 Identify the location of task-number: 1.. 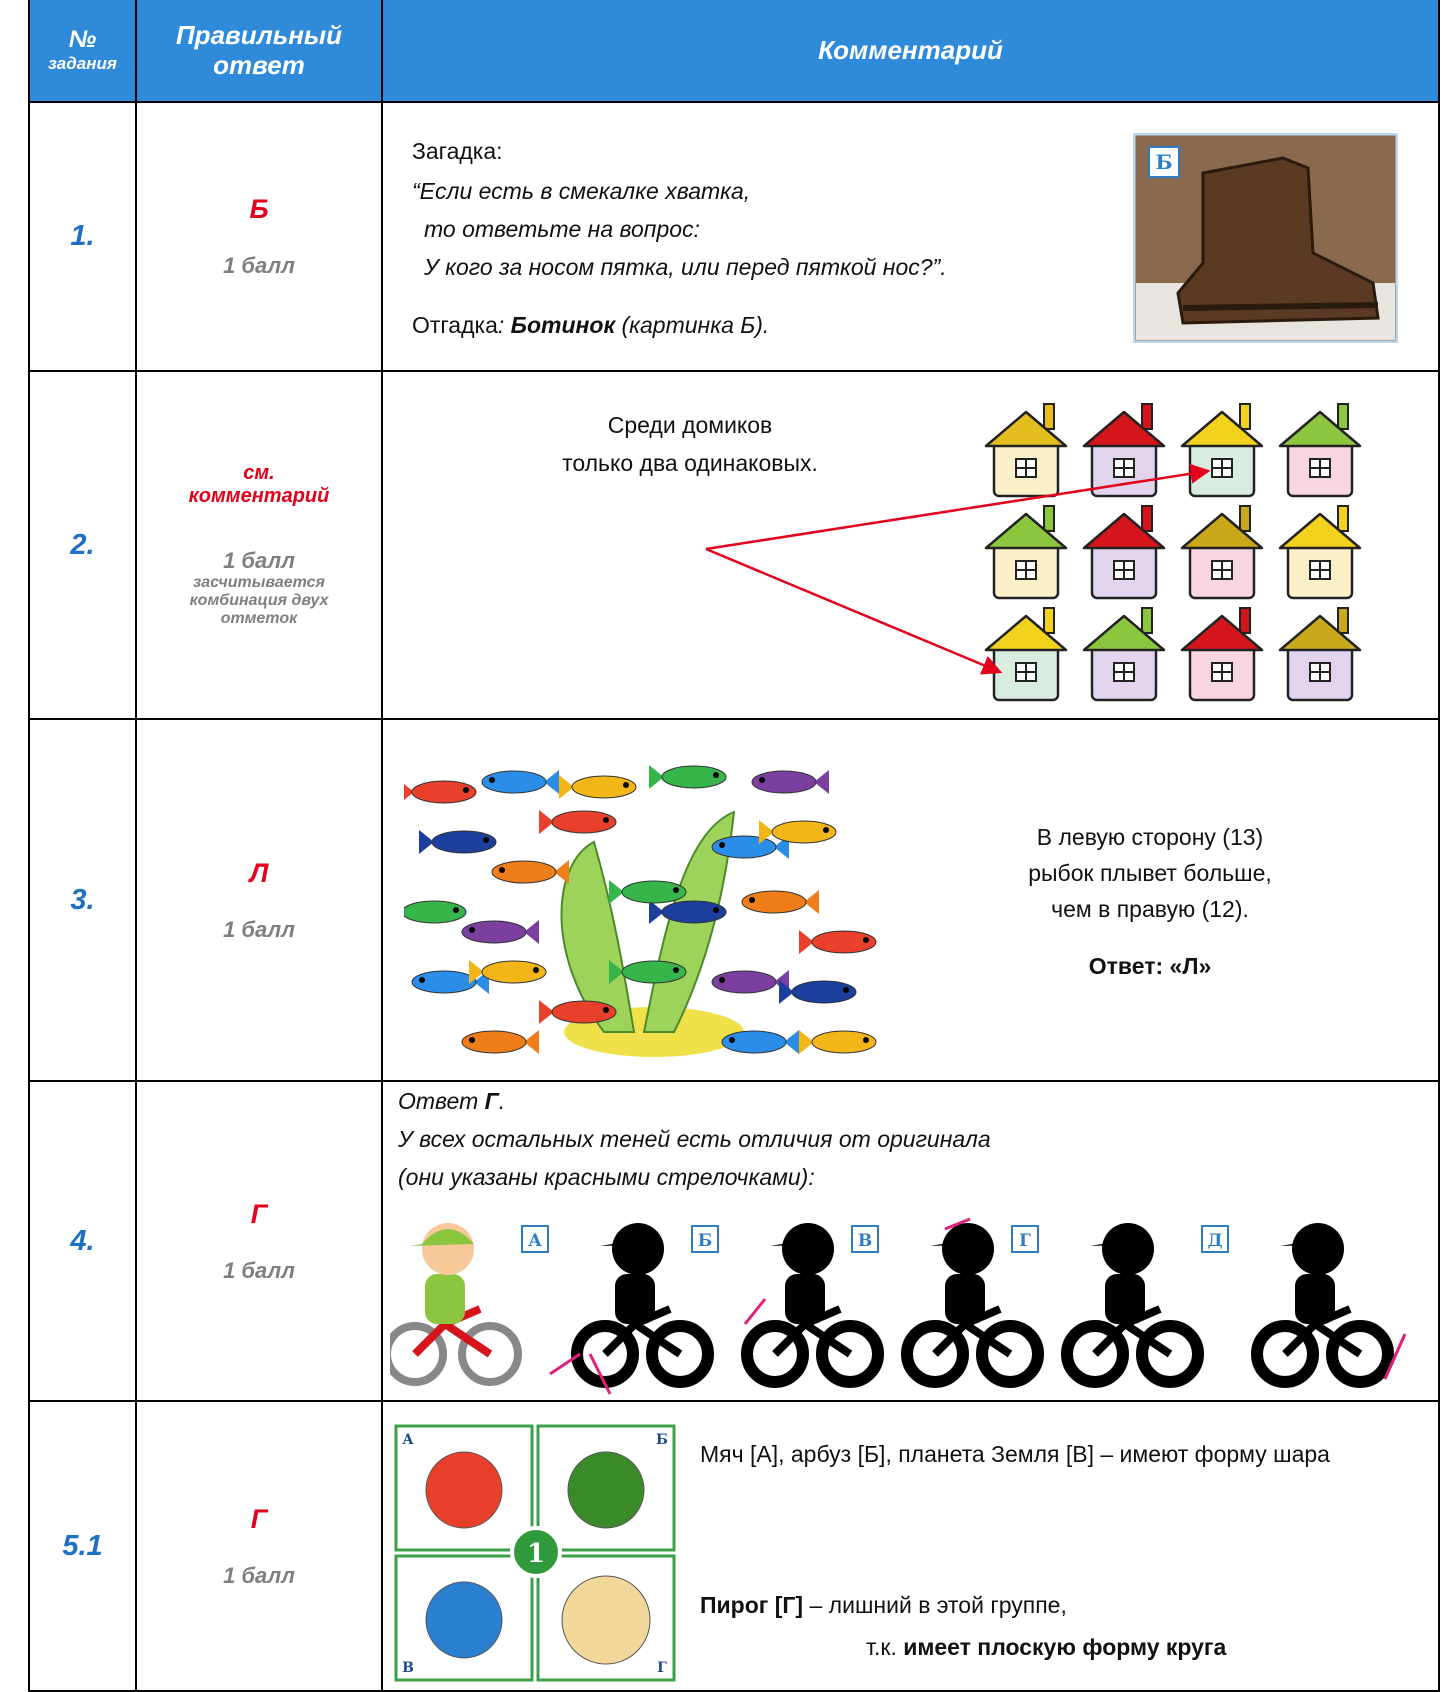
(82, 236).